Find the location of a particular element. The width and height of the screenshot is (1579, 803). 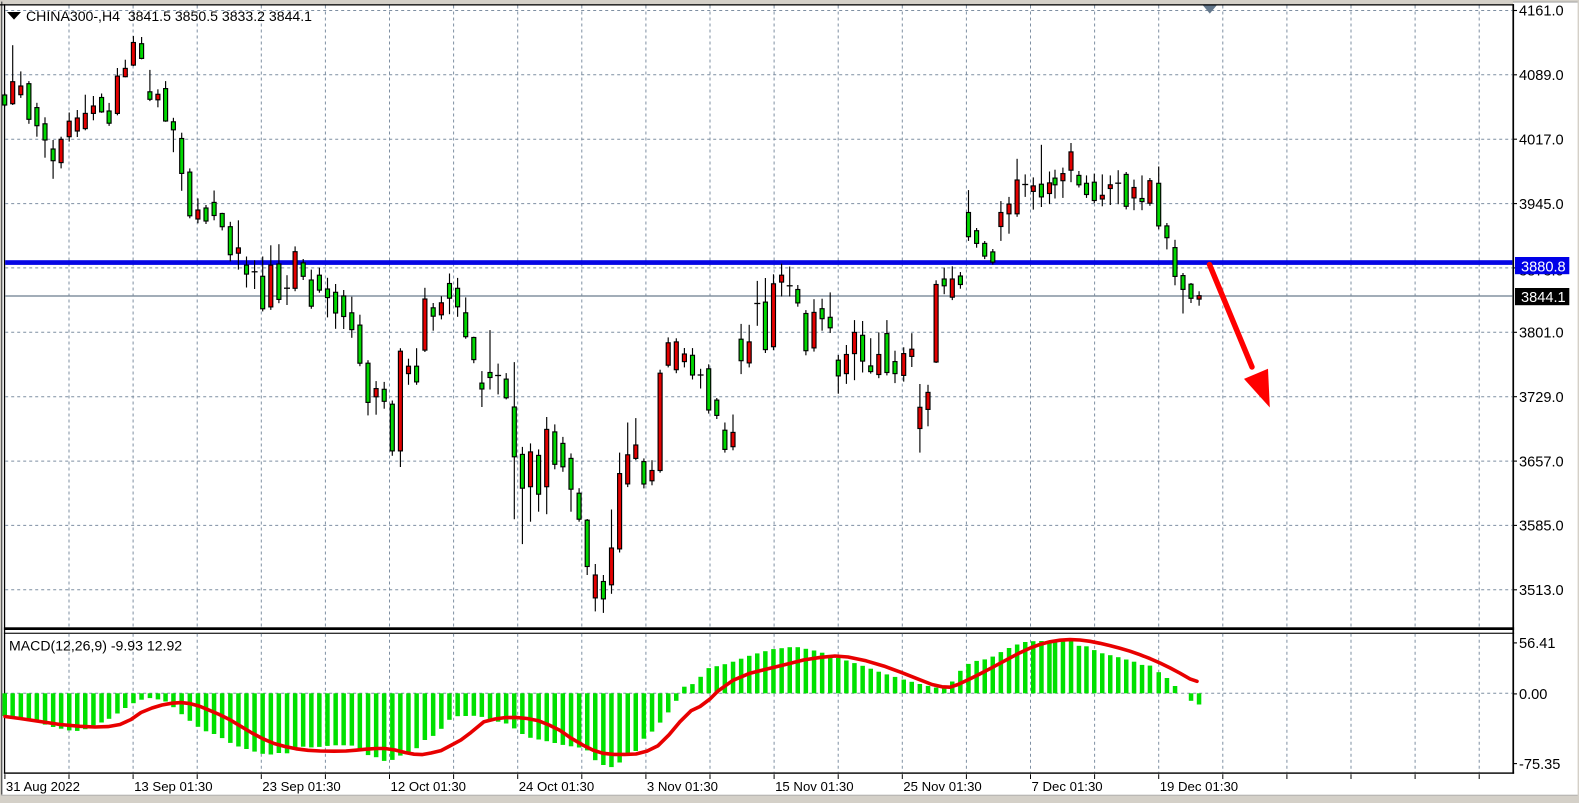

svg-text: 7 Dec 01:30 is located at coordinates (1067, 786).